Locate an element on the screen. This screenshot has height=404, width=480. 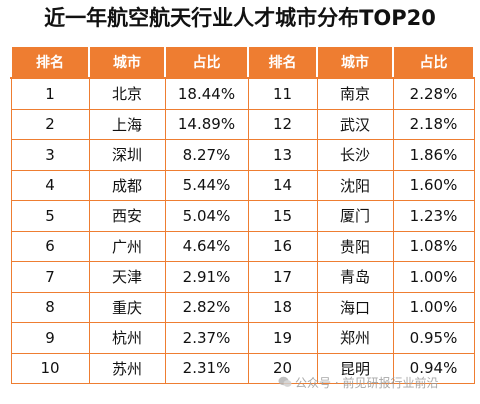
share-cell-left: 4.64% is located at coordinates (206, 246).